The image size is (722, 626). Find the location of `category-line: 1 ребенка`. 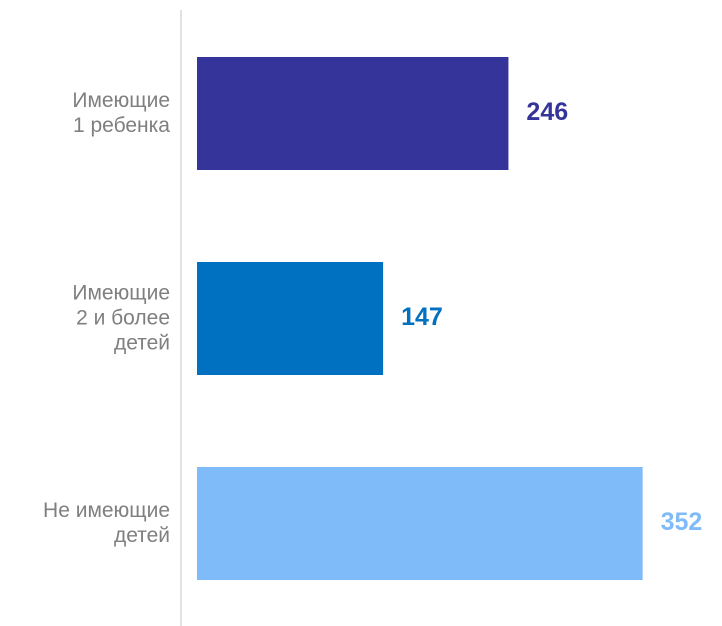

category-line: 1 ребенка is located at coordinates (121, 125).